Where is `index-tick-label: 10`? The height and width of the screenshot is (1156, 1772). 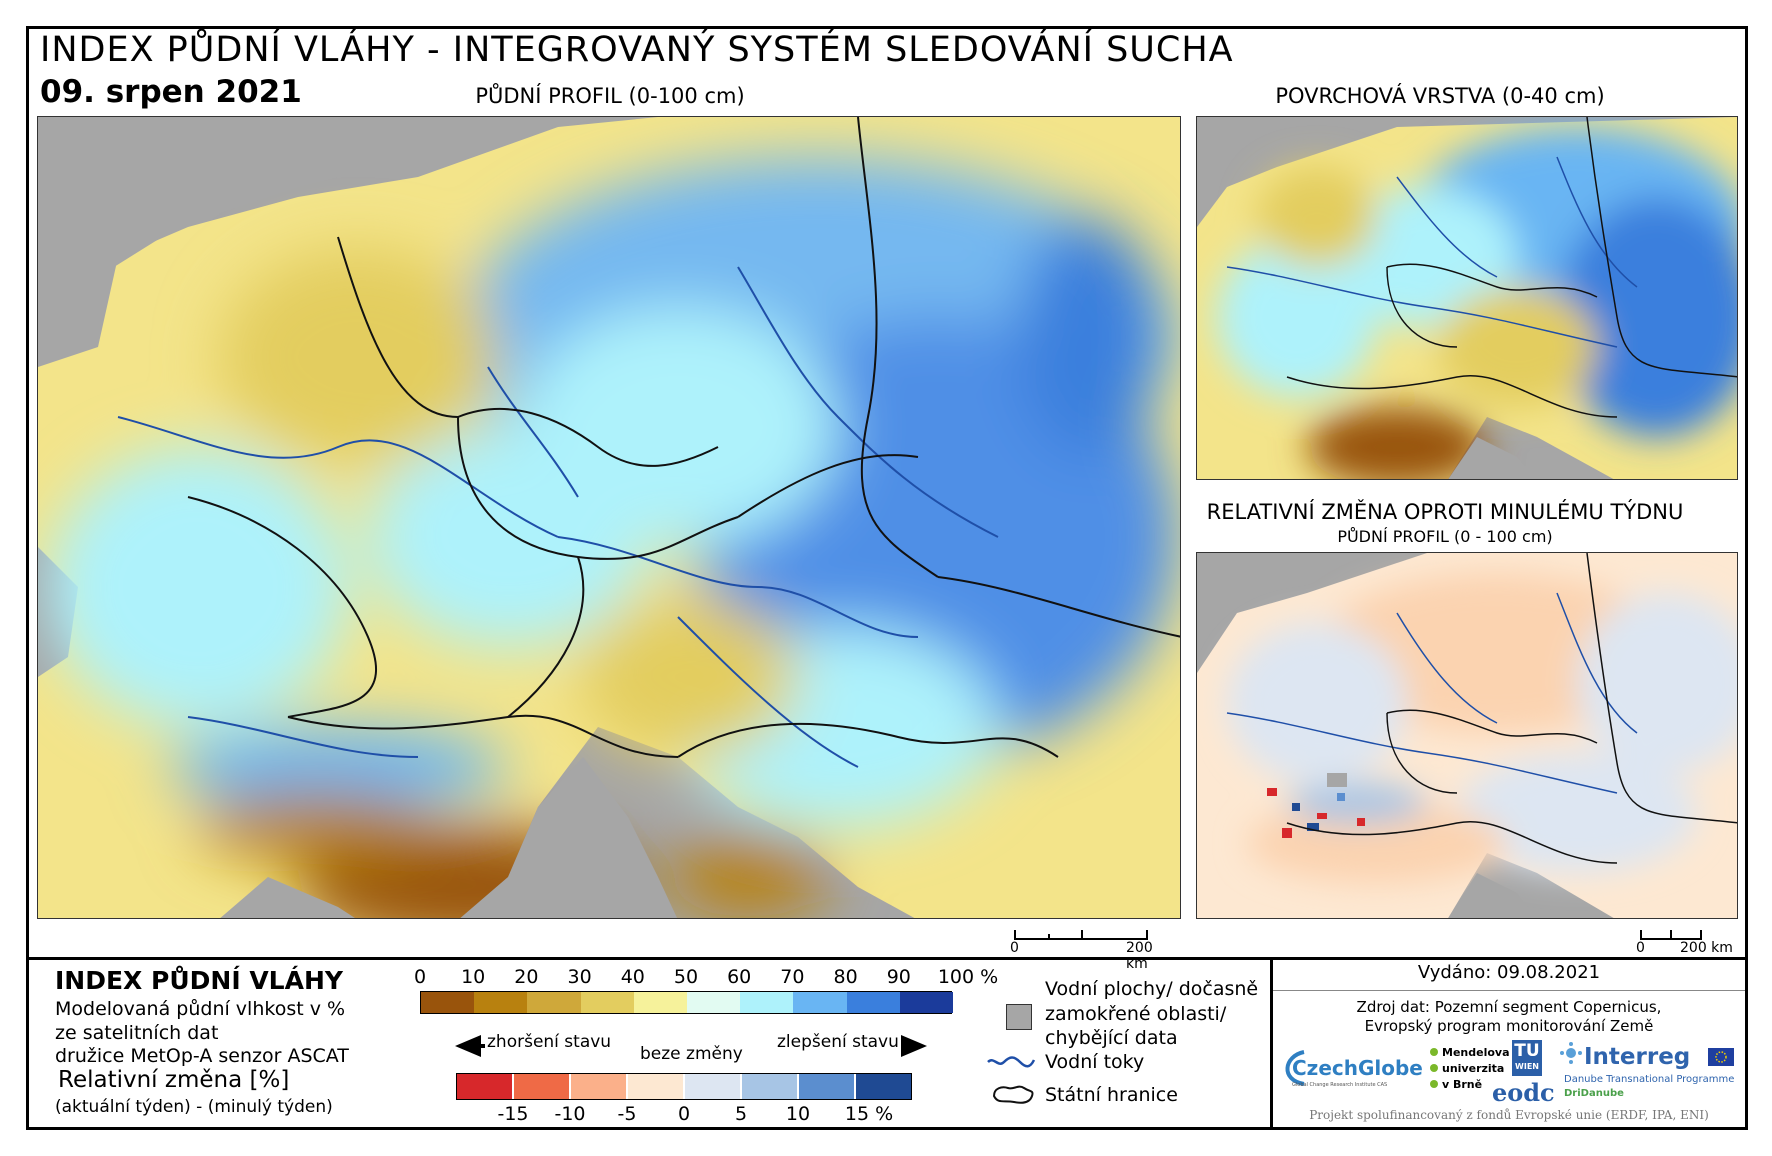
index-tick-label: 10 is located at coordinates (473, 977).